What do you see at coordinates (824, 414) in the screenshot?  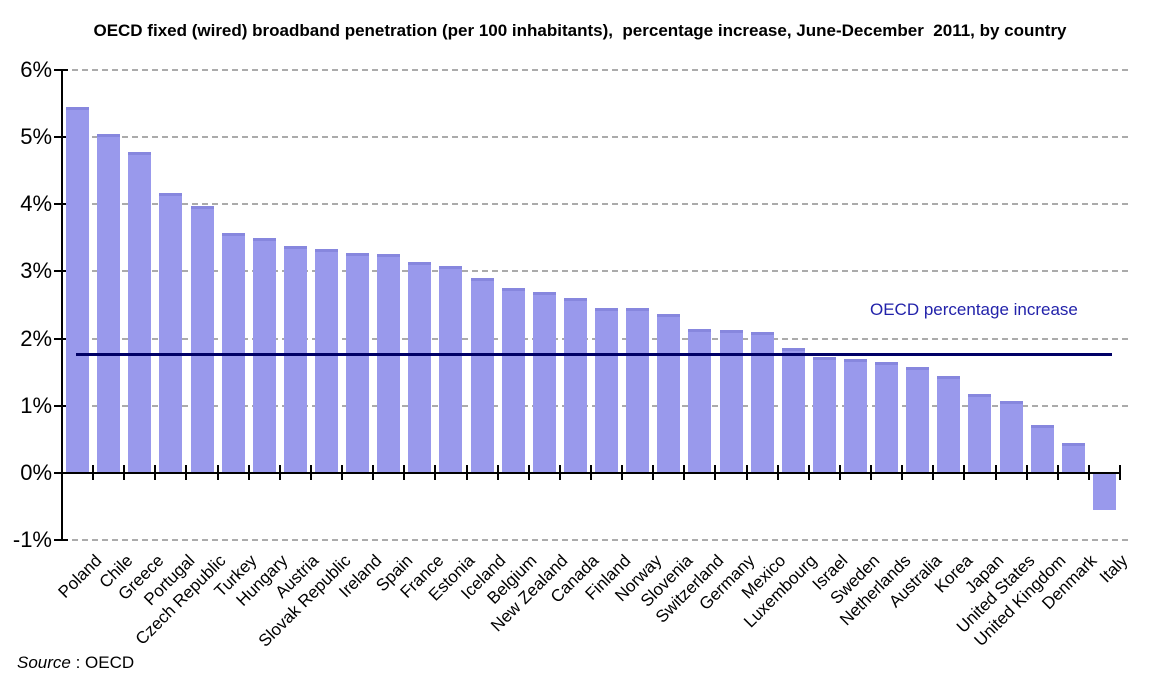 I see `bar-israel` at bounding box center [824, 414].